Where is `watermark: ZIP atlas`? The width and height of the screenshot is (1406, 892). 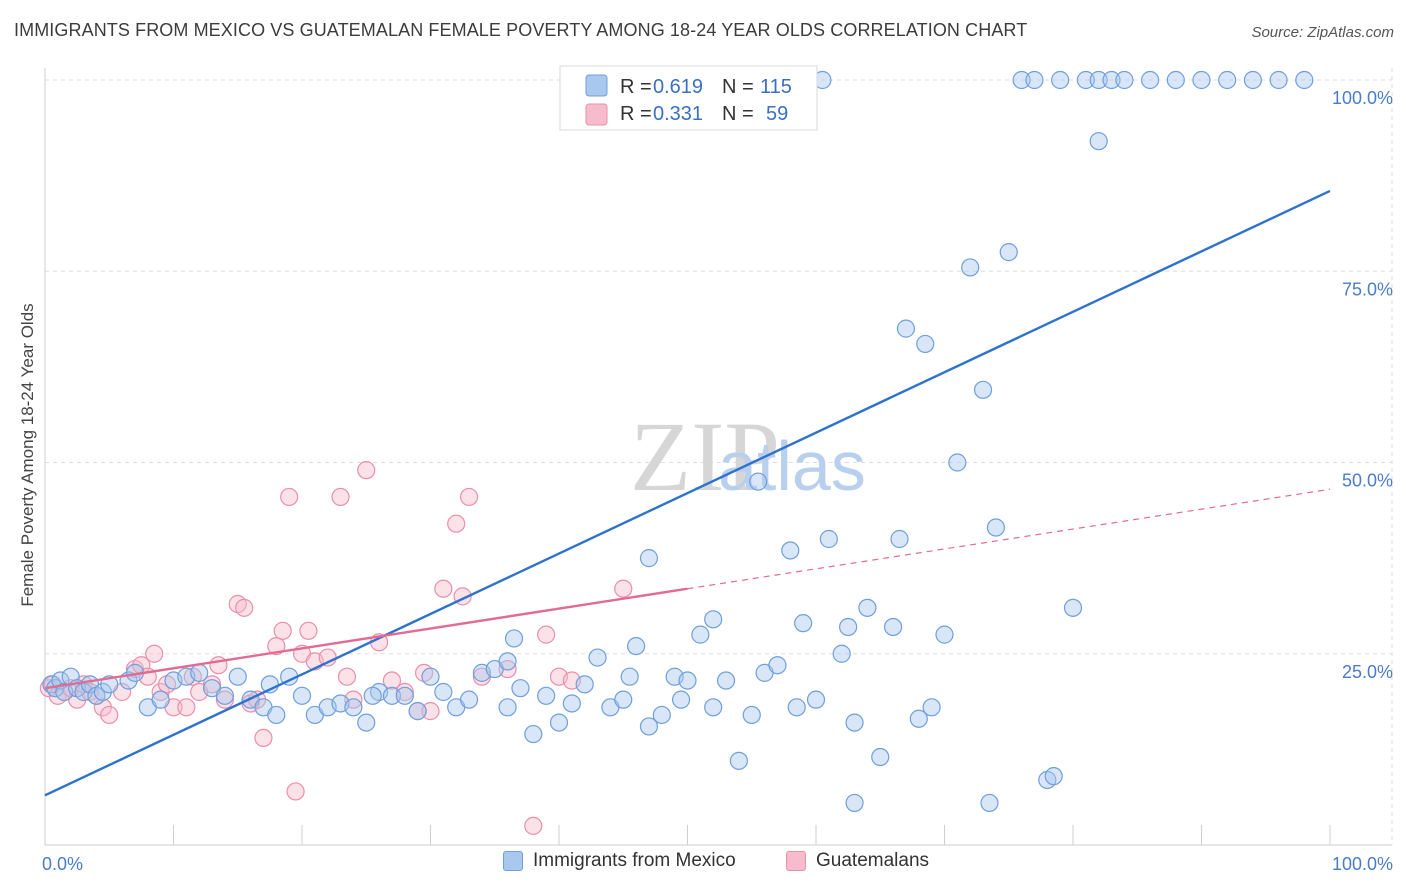 watermark: ZIP atlas is located at coordinates (748, 456).